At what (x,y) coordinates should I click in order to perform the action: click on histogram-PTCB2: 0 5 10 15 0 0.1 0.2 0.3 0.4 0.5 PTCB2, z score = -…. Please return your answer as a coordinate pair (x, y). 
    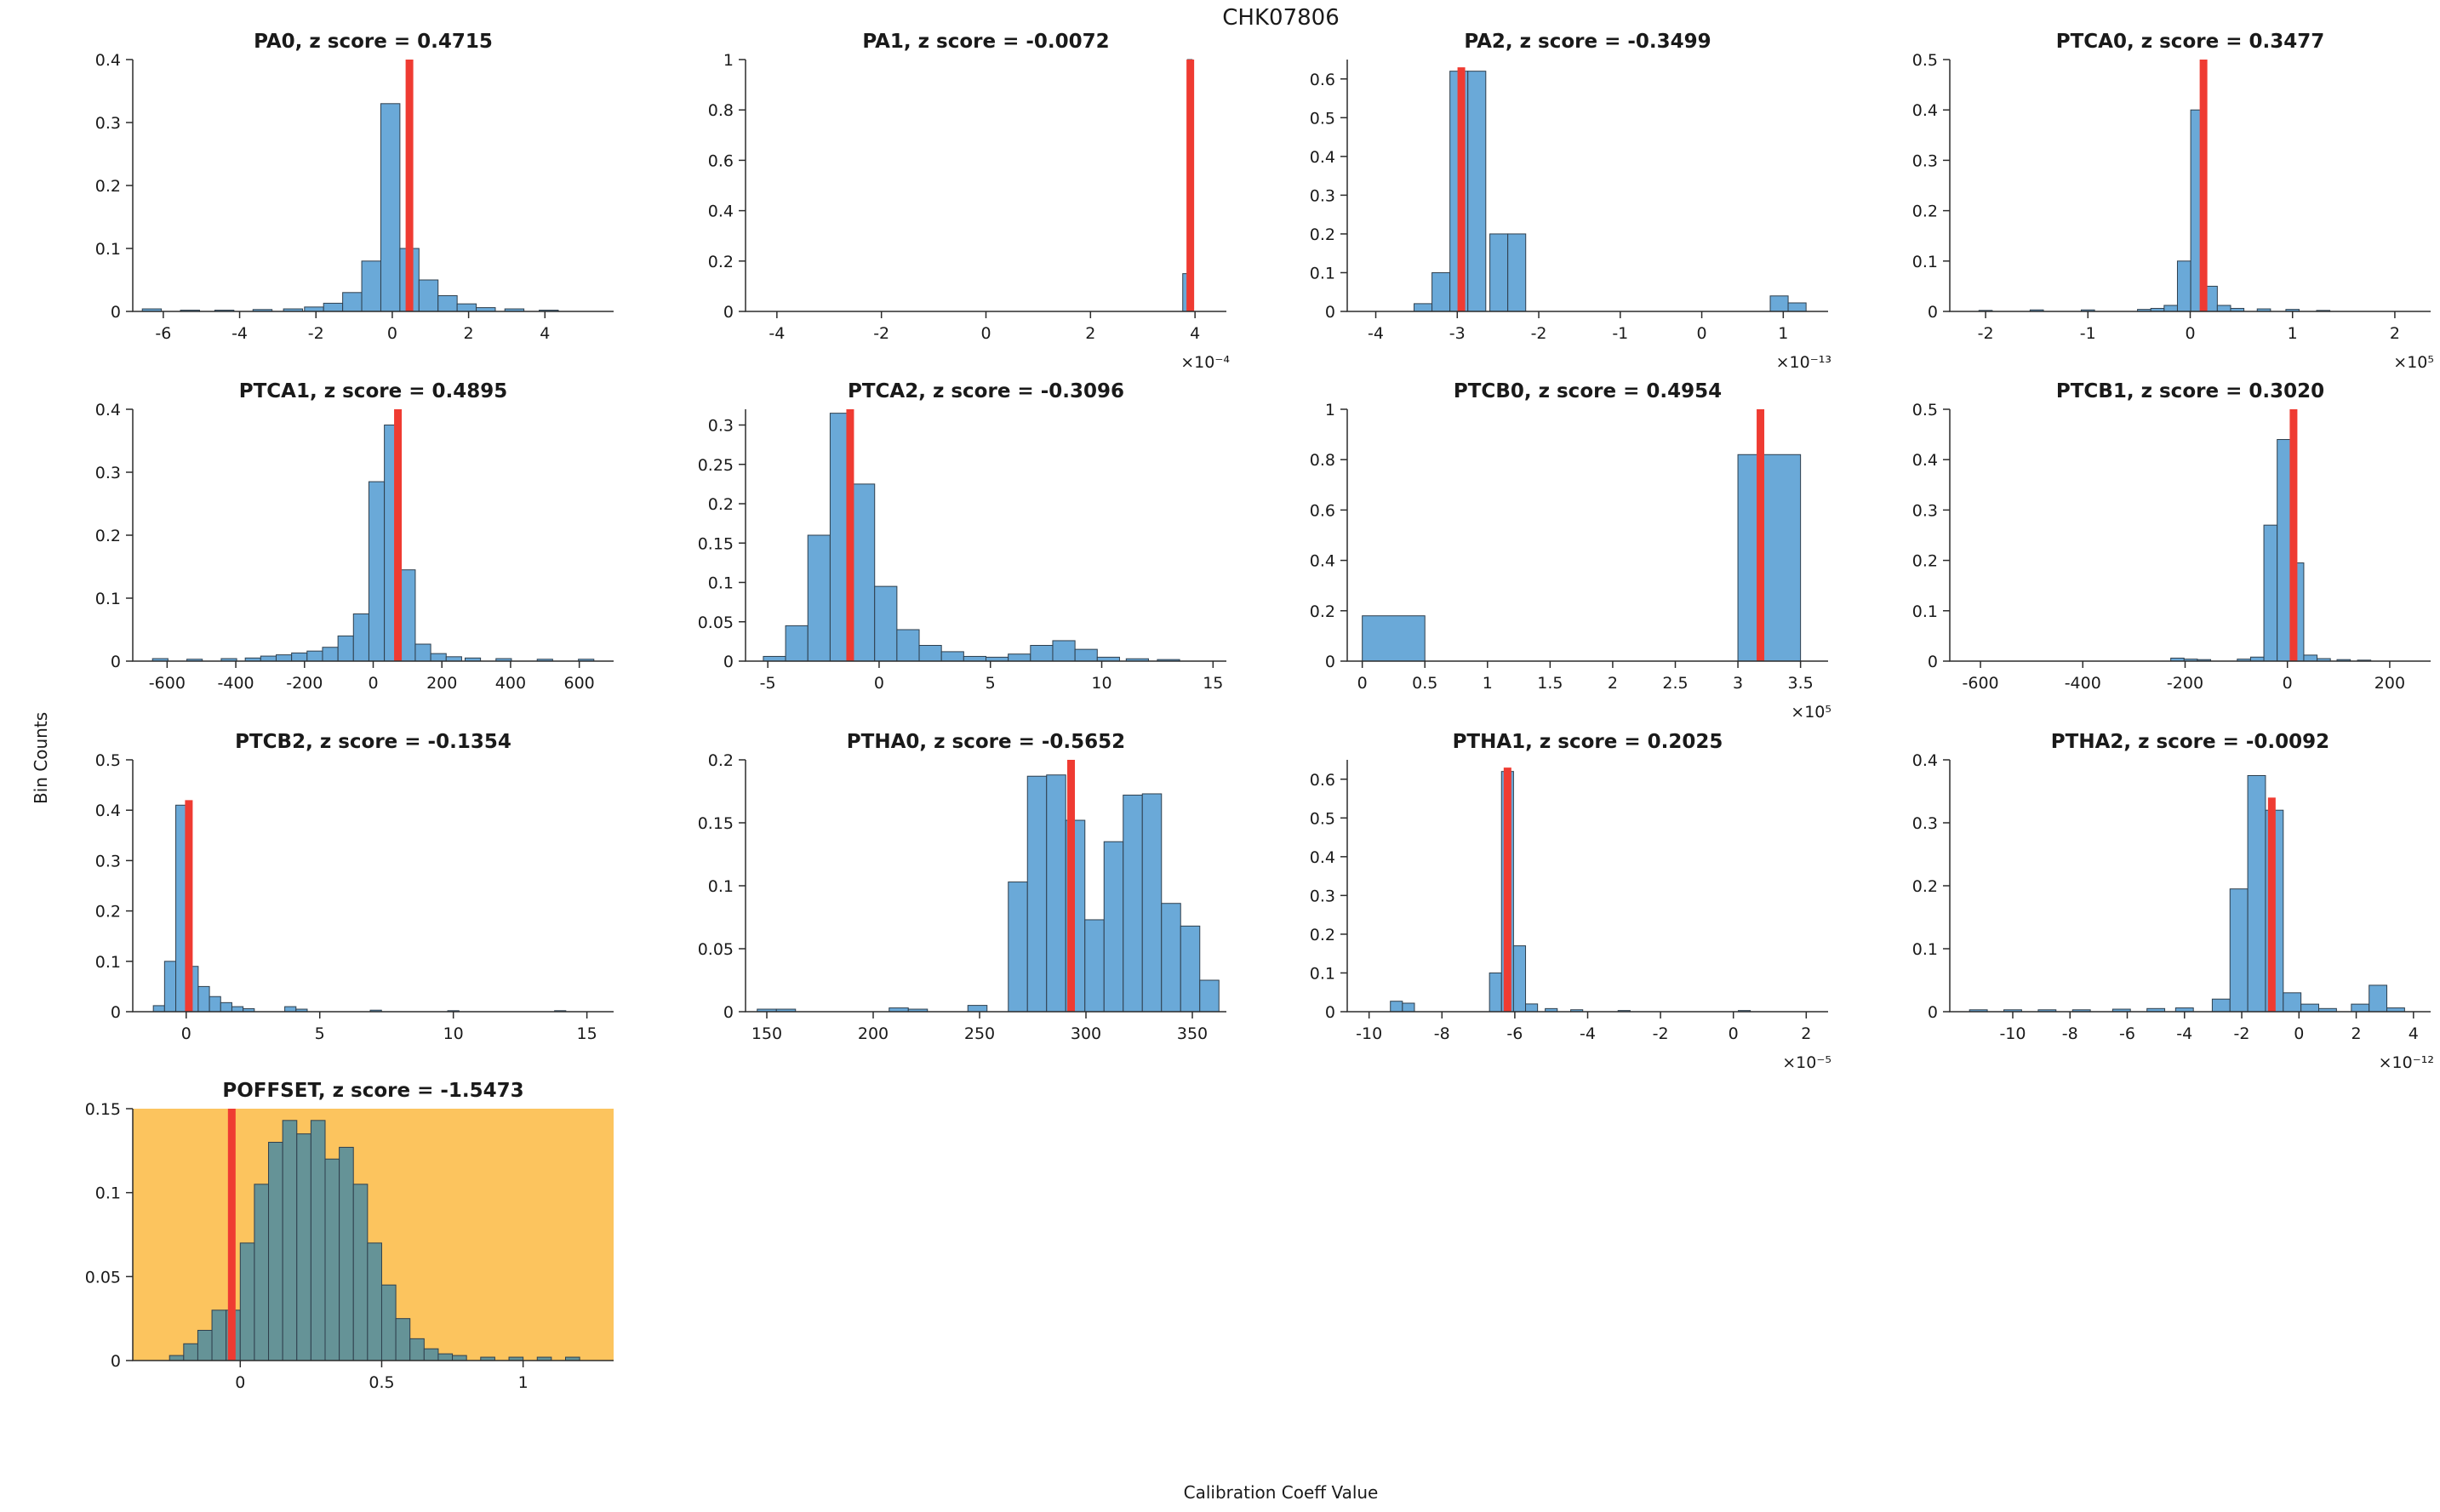
    Looking at the image, I should click on (354, 887).